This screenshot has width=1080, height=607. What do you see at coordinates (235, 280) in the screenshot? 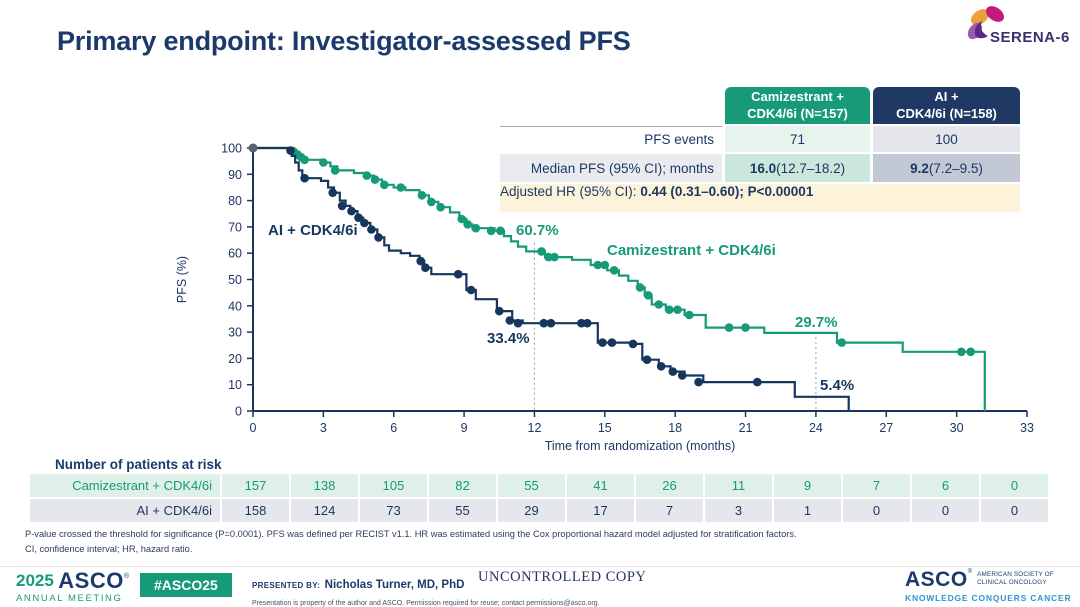
I see `svg-text: 50` at bounding box center [235, 280].